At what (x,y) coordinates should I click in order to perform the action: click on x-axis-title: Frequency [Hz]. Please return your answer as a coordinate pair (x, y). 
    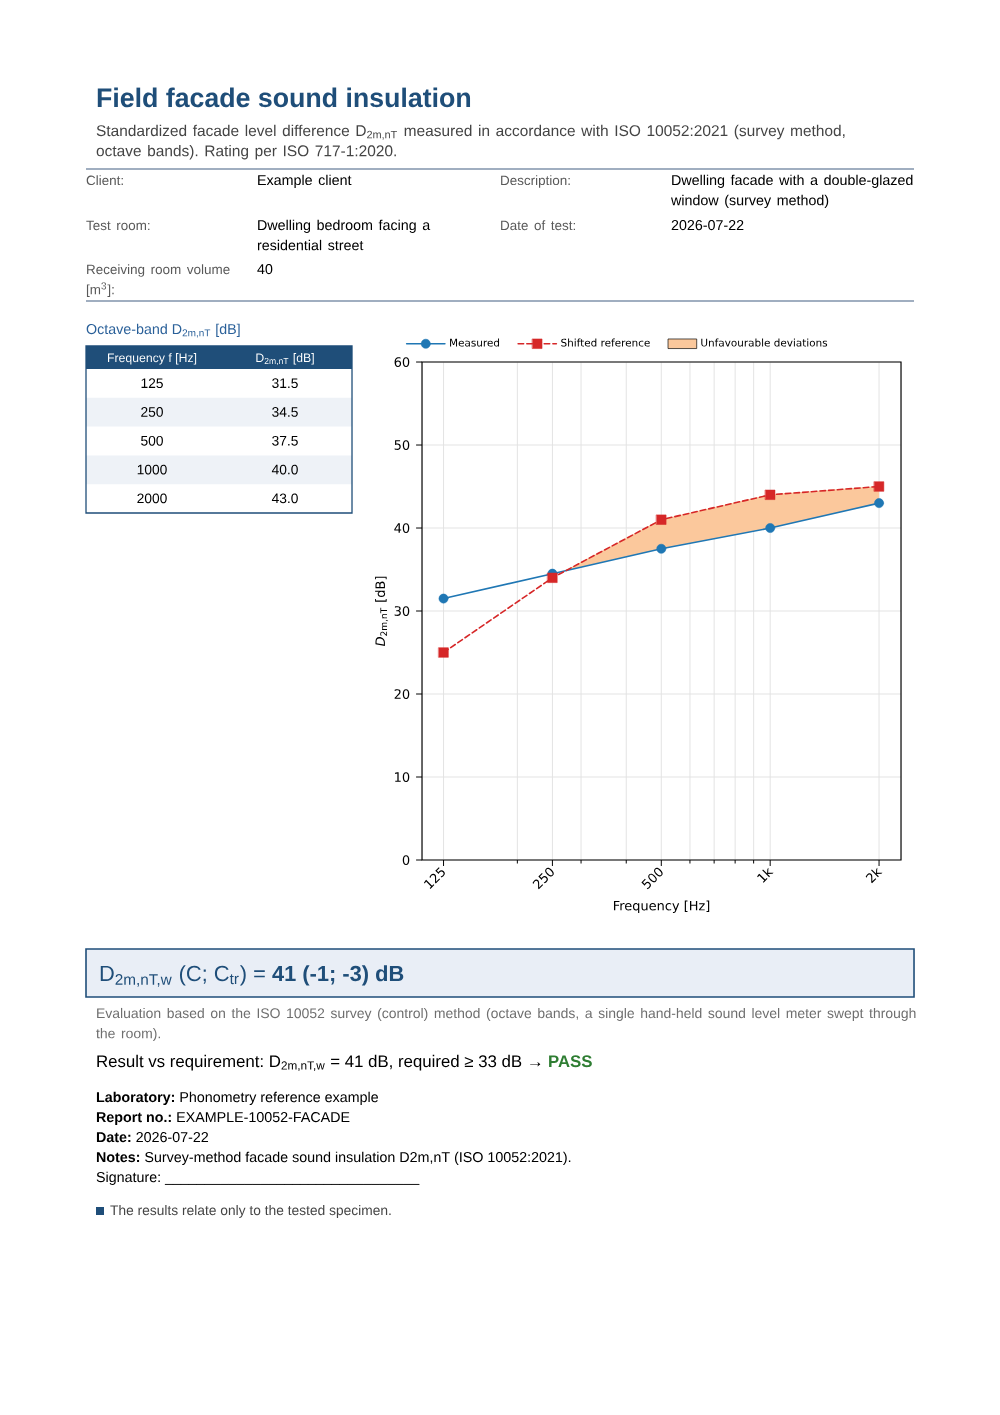
    Looking at the image, I should click on (661, 906).